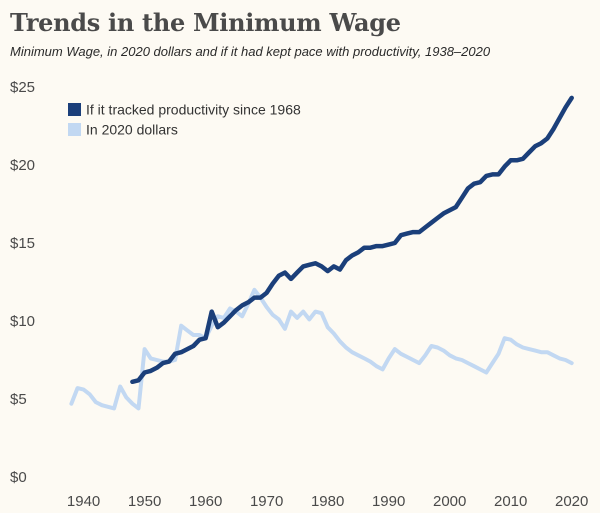 The image size is (600, 513). Describe the element at coordinates (22, 243) in the screenshot. I see `y-tick-label: $15` at that location.